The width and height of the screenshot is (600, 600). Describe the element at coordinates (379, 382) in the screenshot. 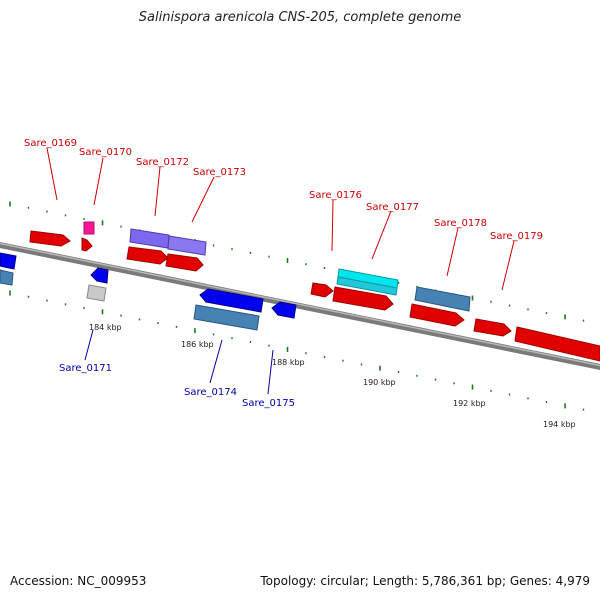

I see `scale-label-190: 190 kbp` at that location.